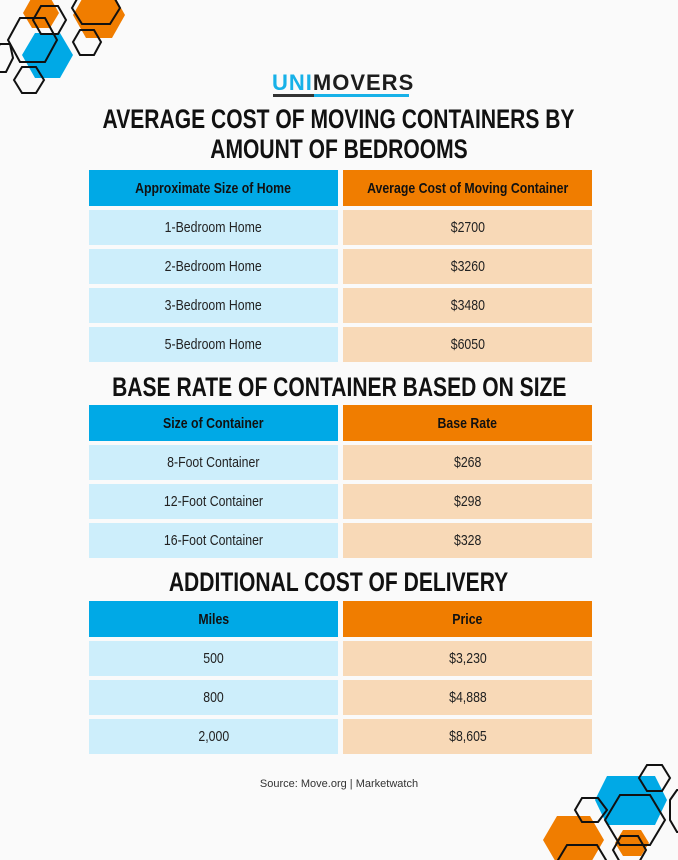 Image resolution: width=678 pixels, height=860 pixels. I want to click on logo-underline, so click(341, 95).